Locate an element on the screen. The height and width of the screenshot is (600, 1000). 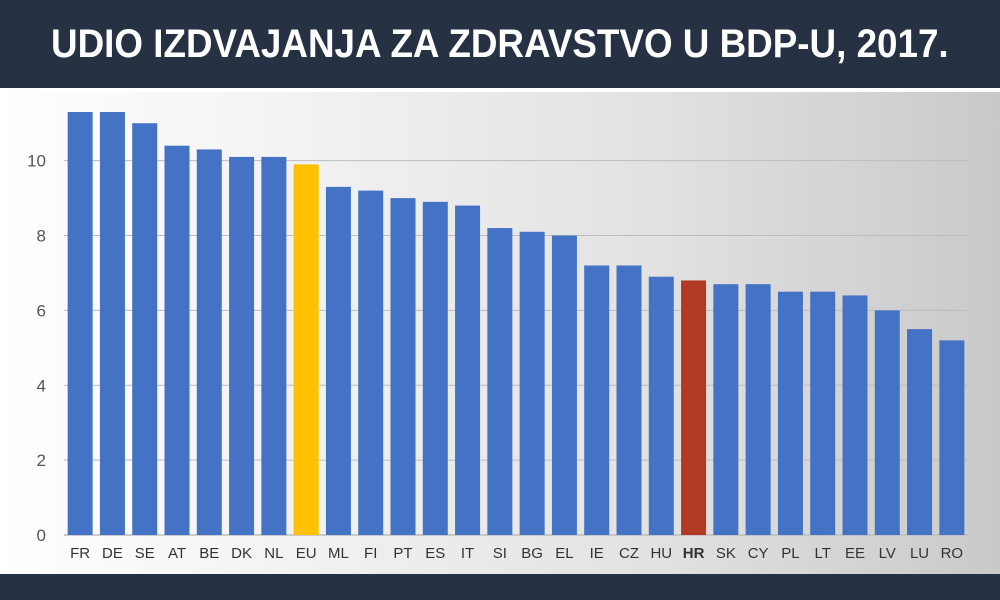
y-axis-ticks: 0 2 4 6 8 10 is located at coordinates (36, 348).